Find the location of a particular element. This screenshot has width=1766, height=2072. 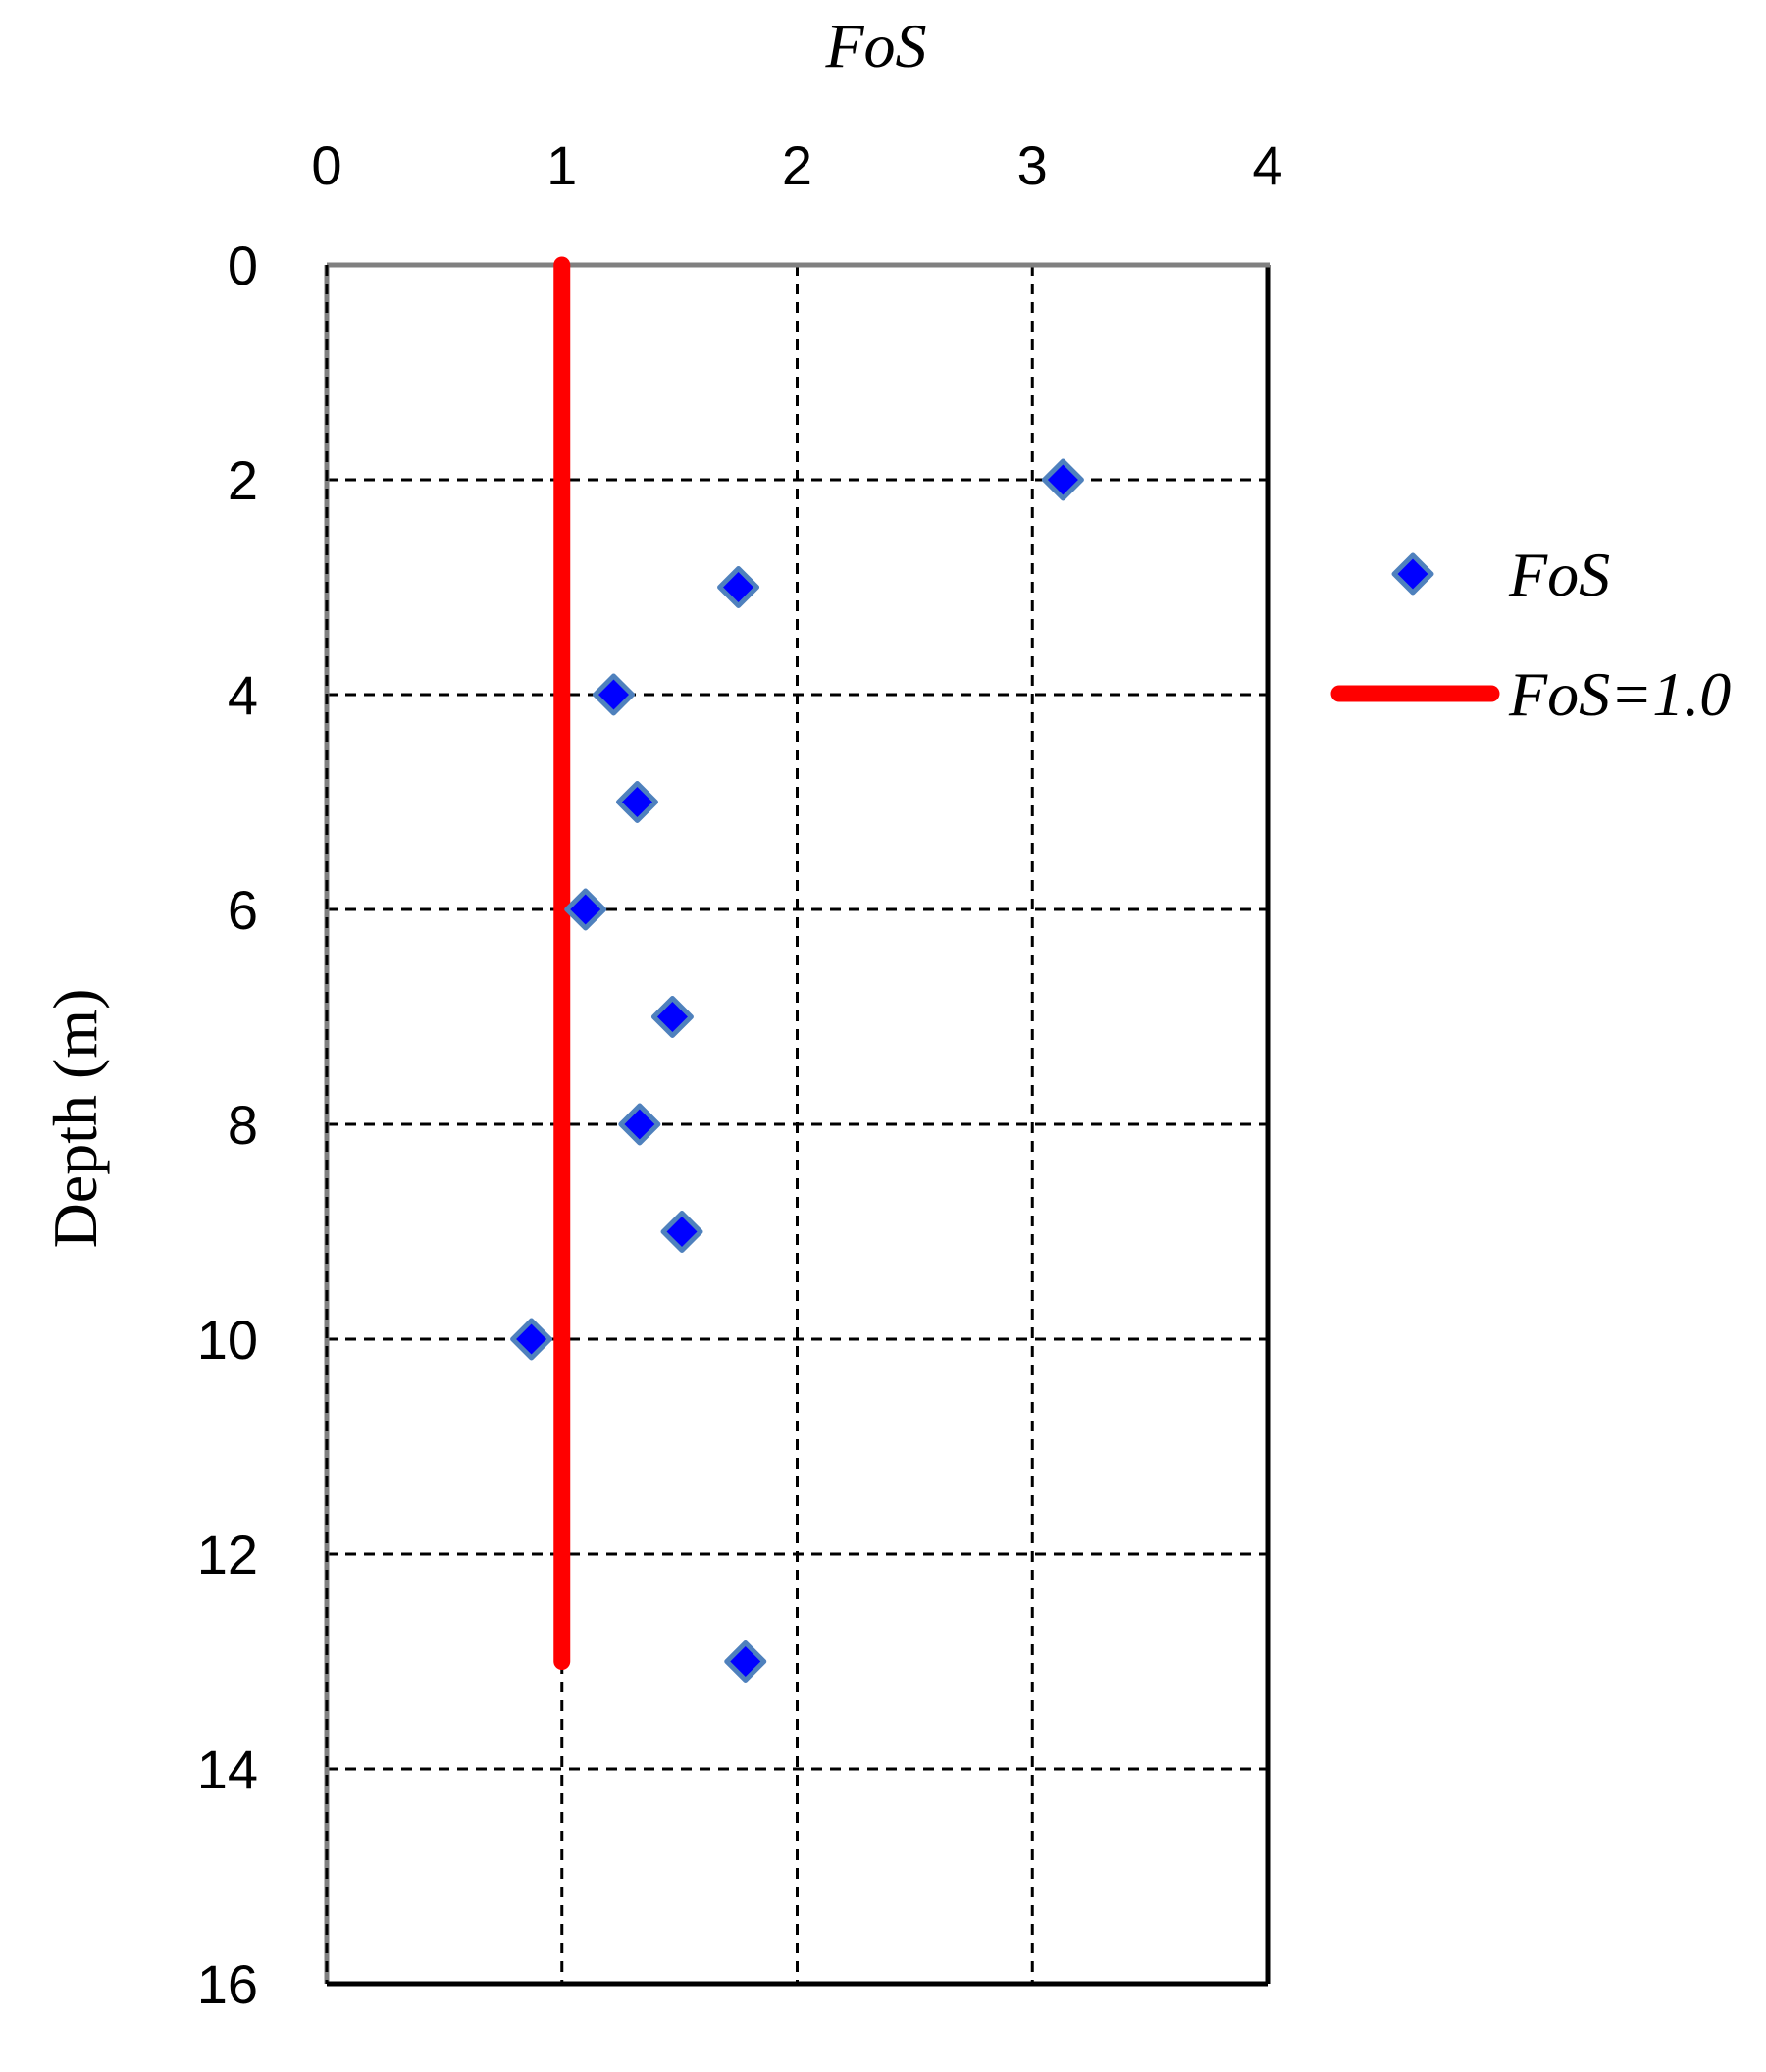

x-tick-labels: 0 1 2 3 4 is located at coordinates (796, 165).